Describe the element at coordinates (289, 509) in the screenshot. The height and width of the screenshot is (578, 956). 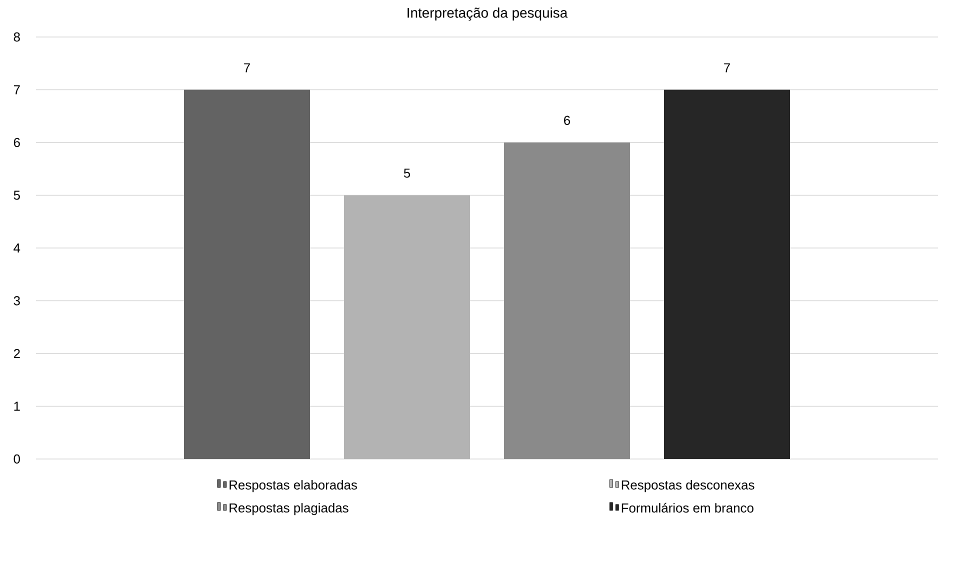
I see `legend-label: Respostas plagiadas` at that location.